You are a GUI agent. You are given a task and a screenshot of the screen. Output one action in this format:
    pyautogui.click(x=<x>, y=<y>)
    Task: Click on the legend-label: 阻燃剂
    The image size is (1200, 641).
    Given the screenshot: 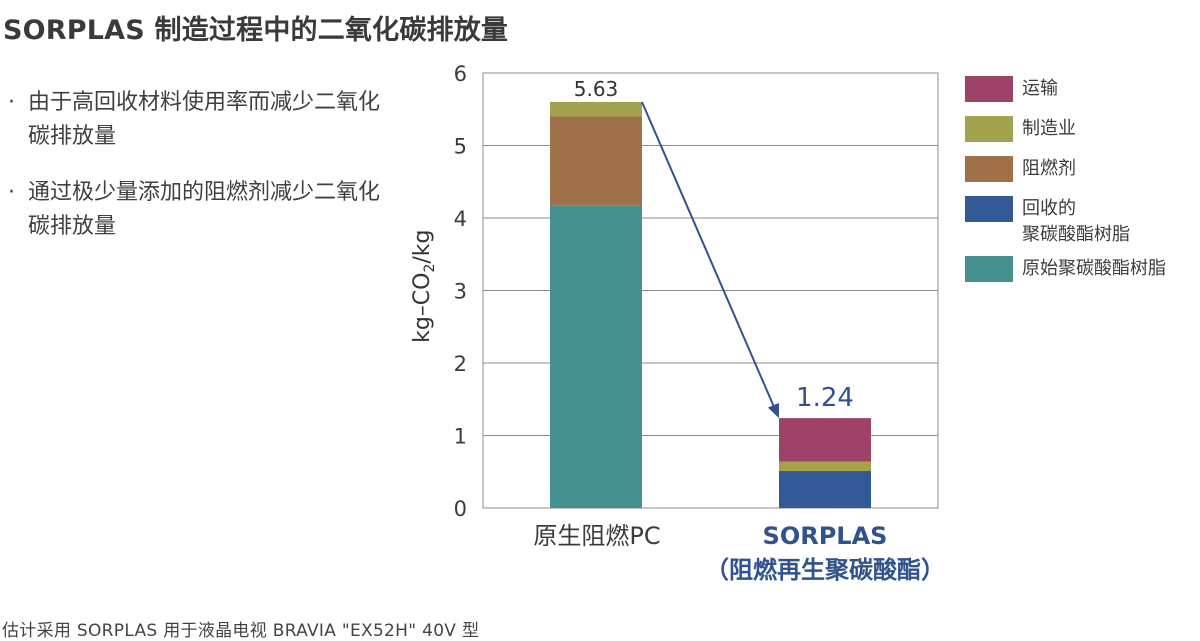 What is the action you would take?
    pyautogui.click(x=1049, y=168)
    